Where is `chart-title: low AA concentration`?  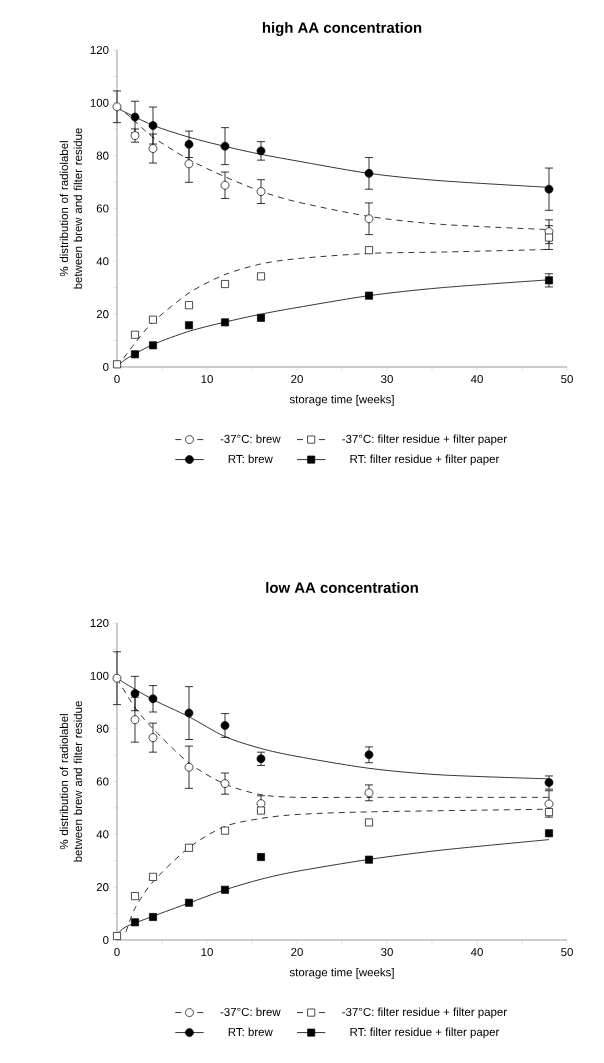 chart-title: low AA concentration is located at coordinates (342, 587).